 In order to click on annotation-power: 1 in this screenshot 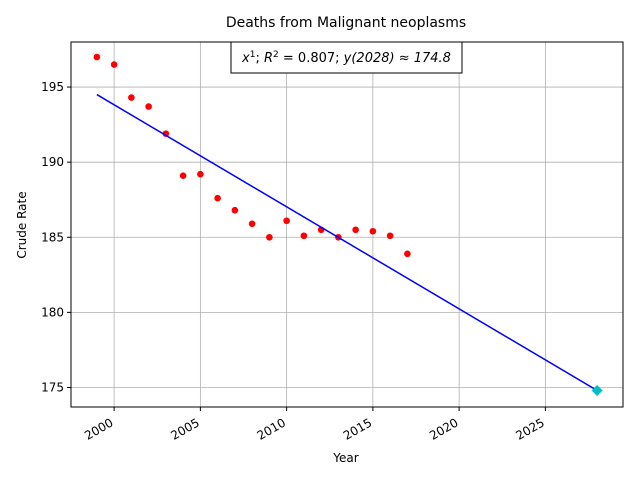, I will do `click(253, 55)`.